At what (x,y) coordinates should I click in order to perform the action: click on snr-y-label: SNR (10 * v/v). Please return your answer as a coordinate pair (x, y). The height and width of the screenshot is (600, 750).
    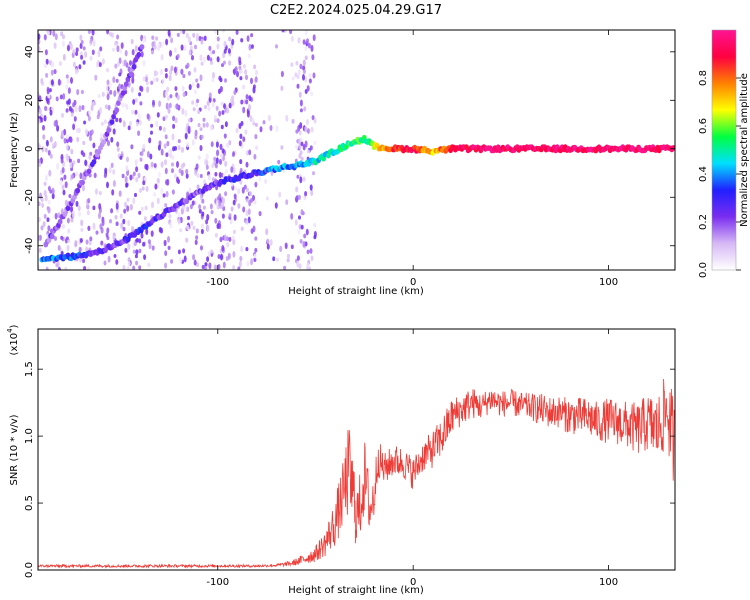
    Looking at the image, I should click on (14, 449).